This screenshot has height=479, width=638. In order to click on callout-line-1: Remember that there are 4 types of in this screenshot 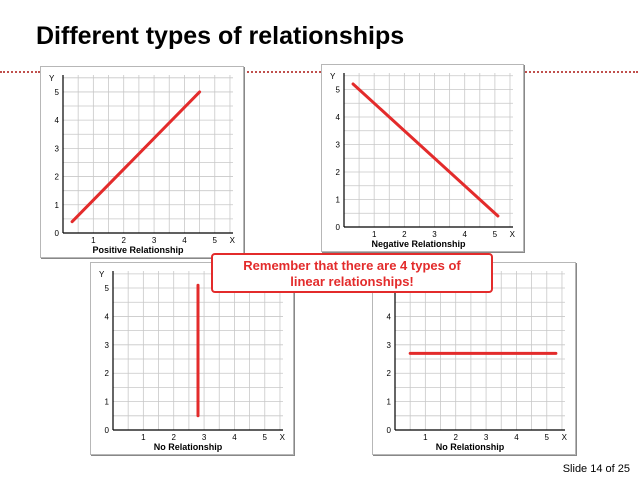, I will do `click(352, 265)`.